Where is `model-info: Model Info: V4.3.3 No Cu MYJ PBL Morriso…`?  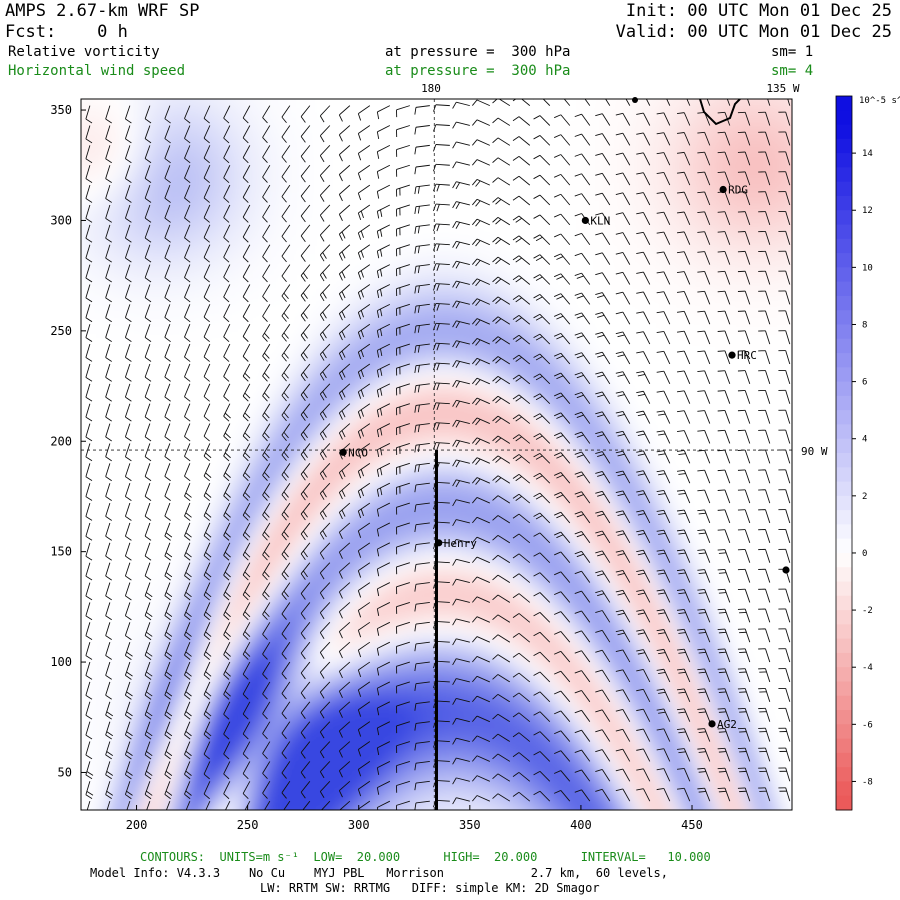
model-info: Model Info: V4.3.3 No Cu MYJ PBL Morriso… is located at coordinates (379, 873).